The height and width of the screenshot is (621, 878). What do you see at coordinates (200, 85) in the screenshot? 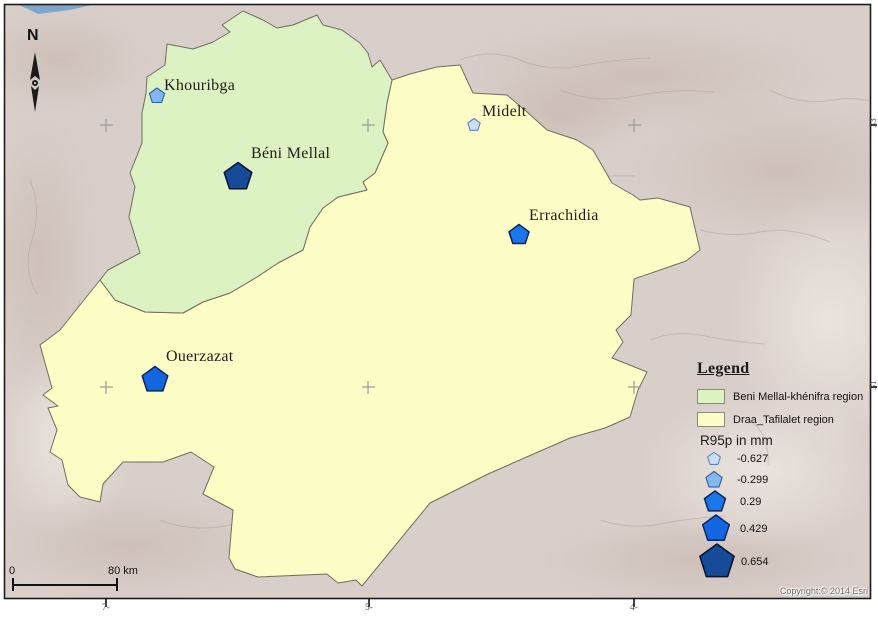
I see `city-label-khouribga: Khouribga` at bounding box center [200, 85].